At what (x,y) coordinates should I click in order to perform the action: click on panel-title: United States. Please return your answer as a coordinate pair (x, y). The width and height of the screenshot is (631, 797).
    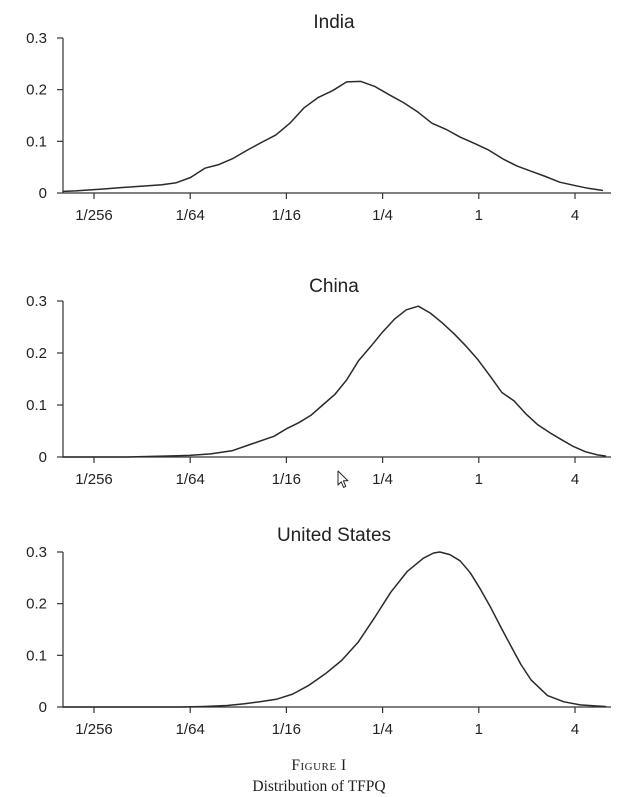
    Looking at the image, I should click on (334, 535).